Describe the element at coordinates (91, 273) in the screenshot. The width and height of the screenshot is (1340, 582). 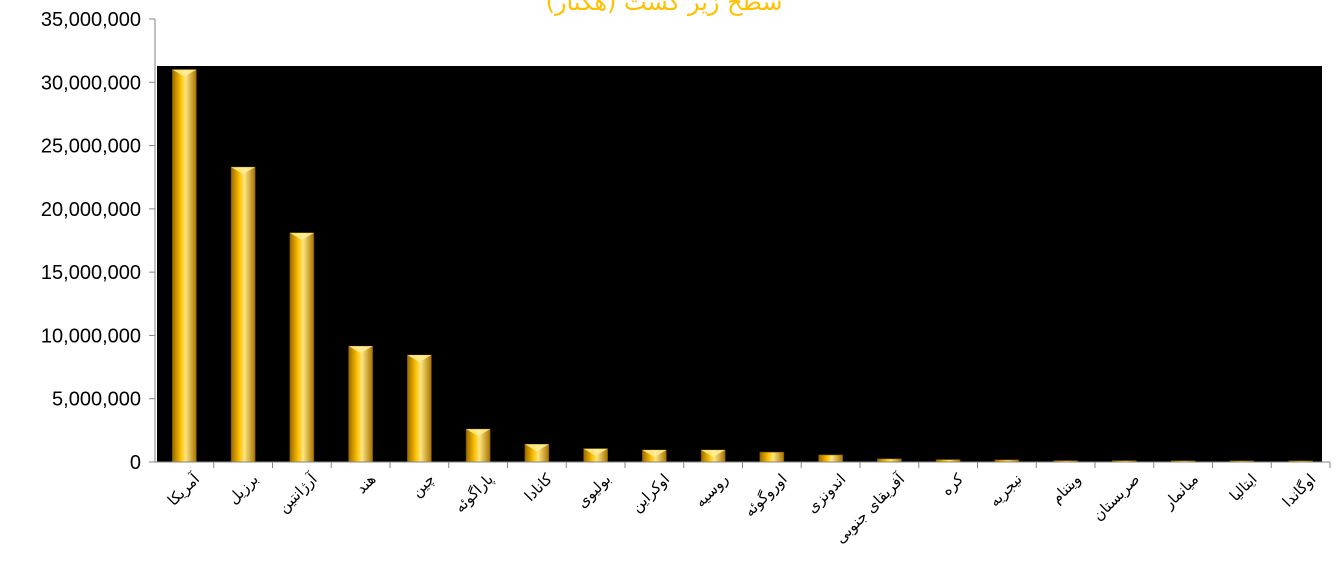
I see `y-tick-label: 15,000,000` at that location.